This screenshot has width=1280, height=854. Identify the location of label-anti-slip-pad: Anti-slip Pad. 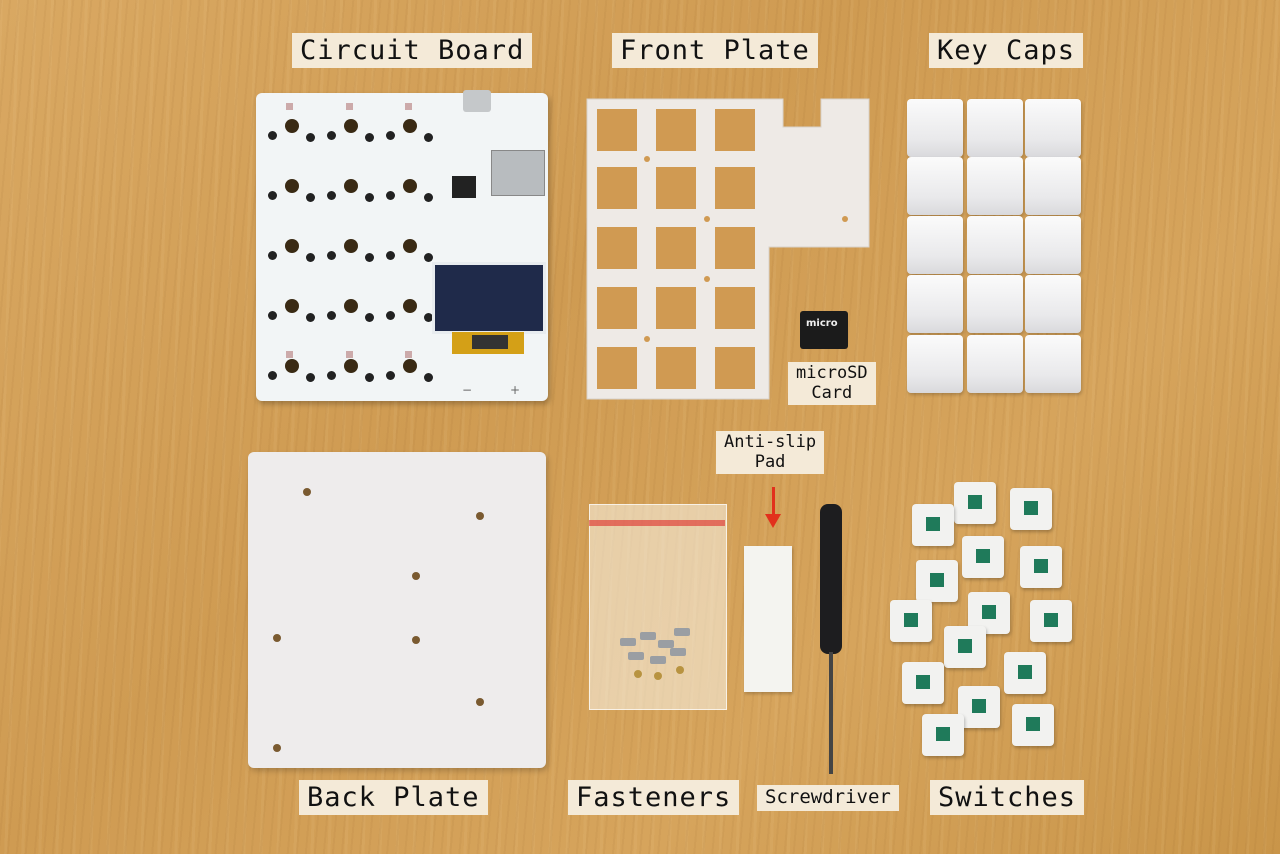
(770, 453).